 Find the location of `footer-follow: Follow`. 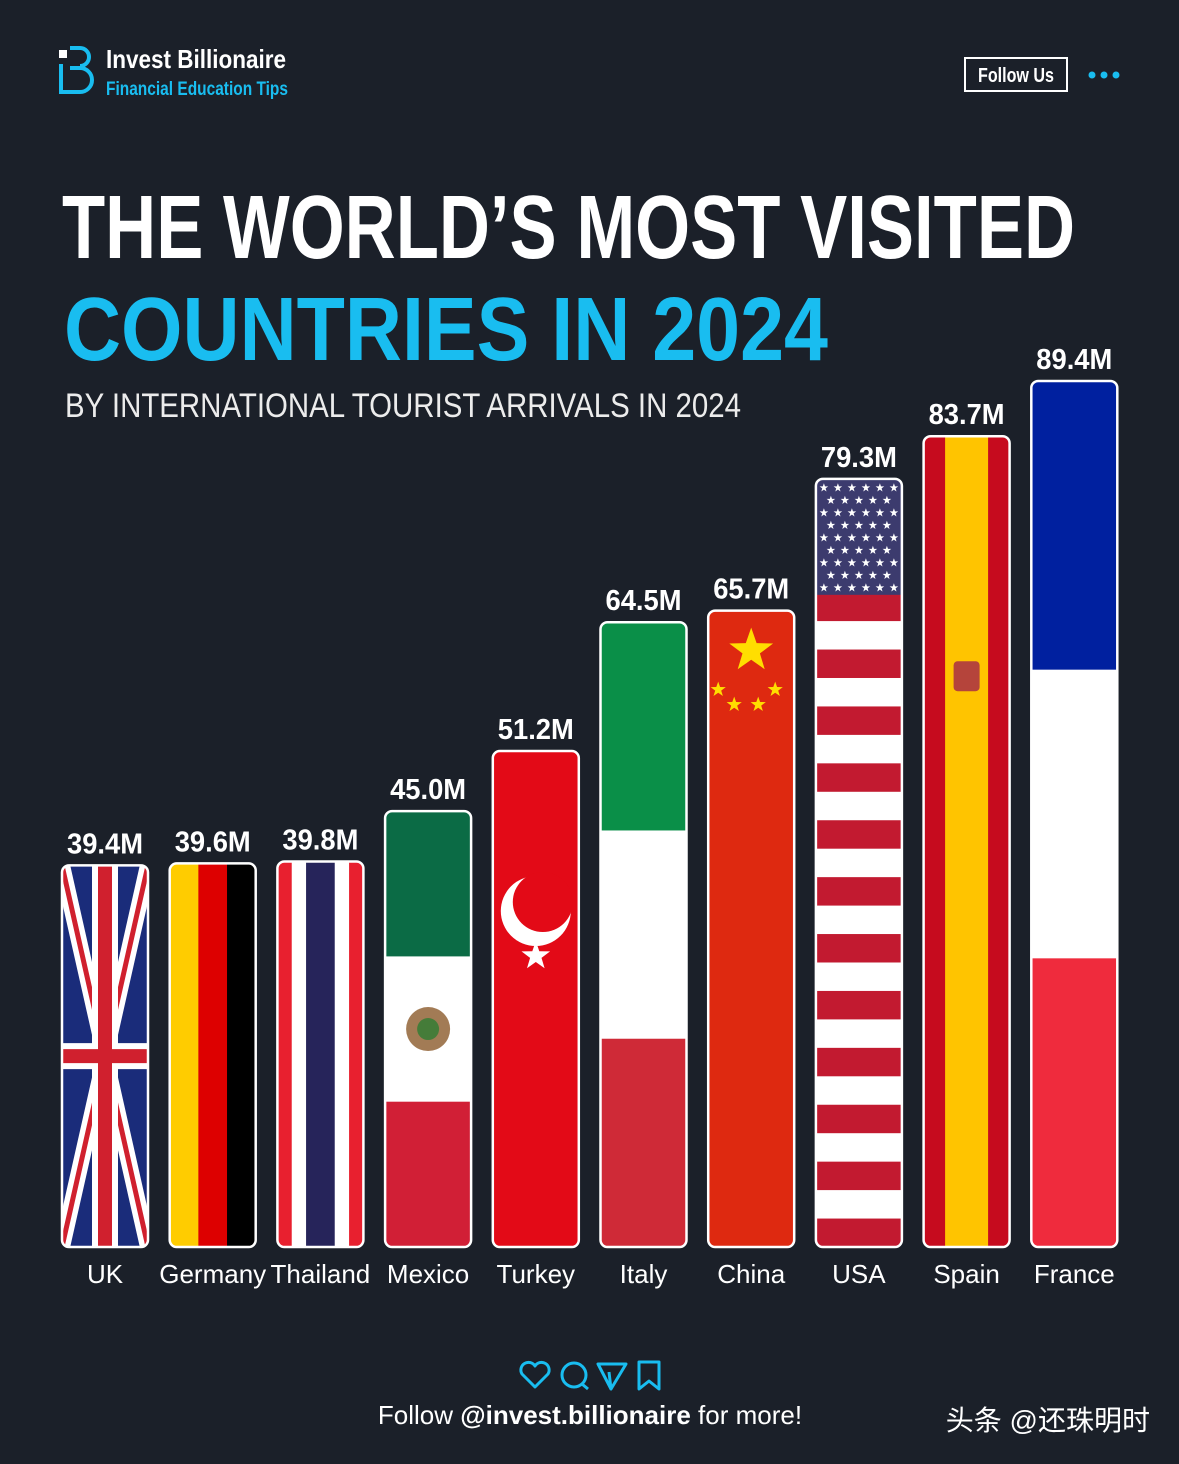

footer-follow: Follow is located at coordinates (415, 1415).